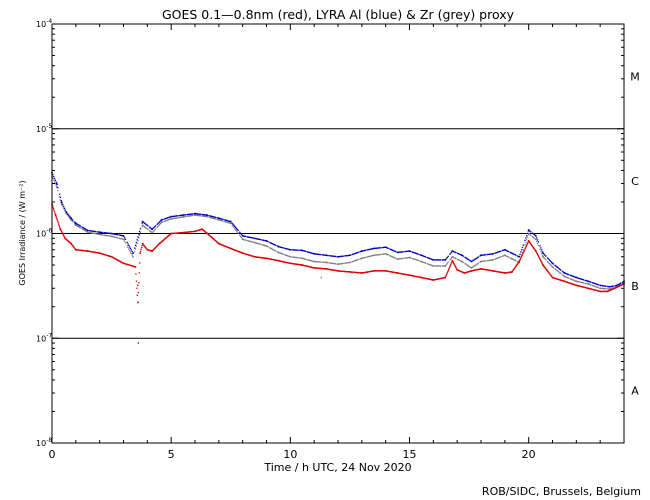 The image size is (650, 500). I want to click on outlier-point, so click(138, 285).